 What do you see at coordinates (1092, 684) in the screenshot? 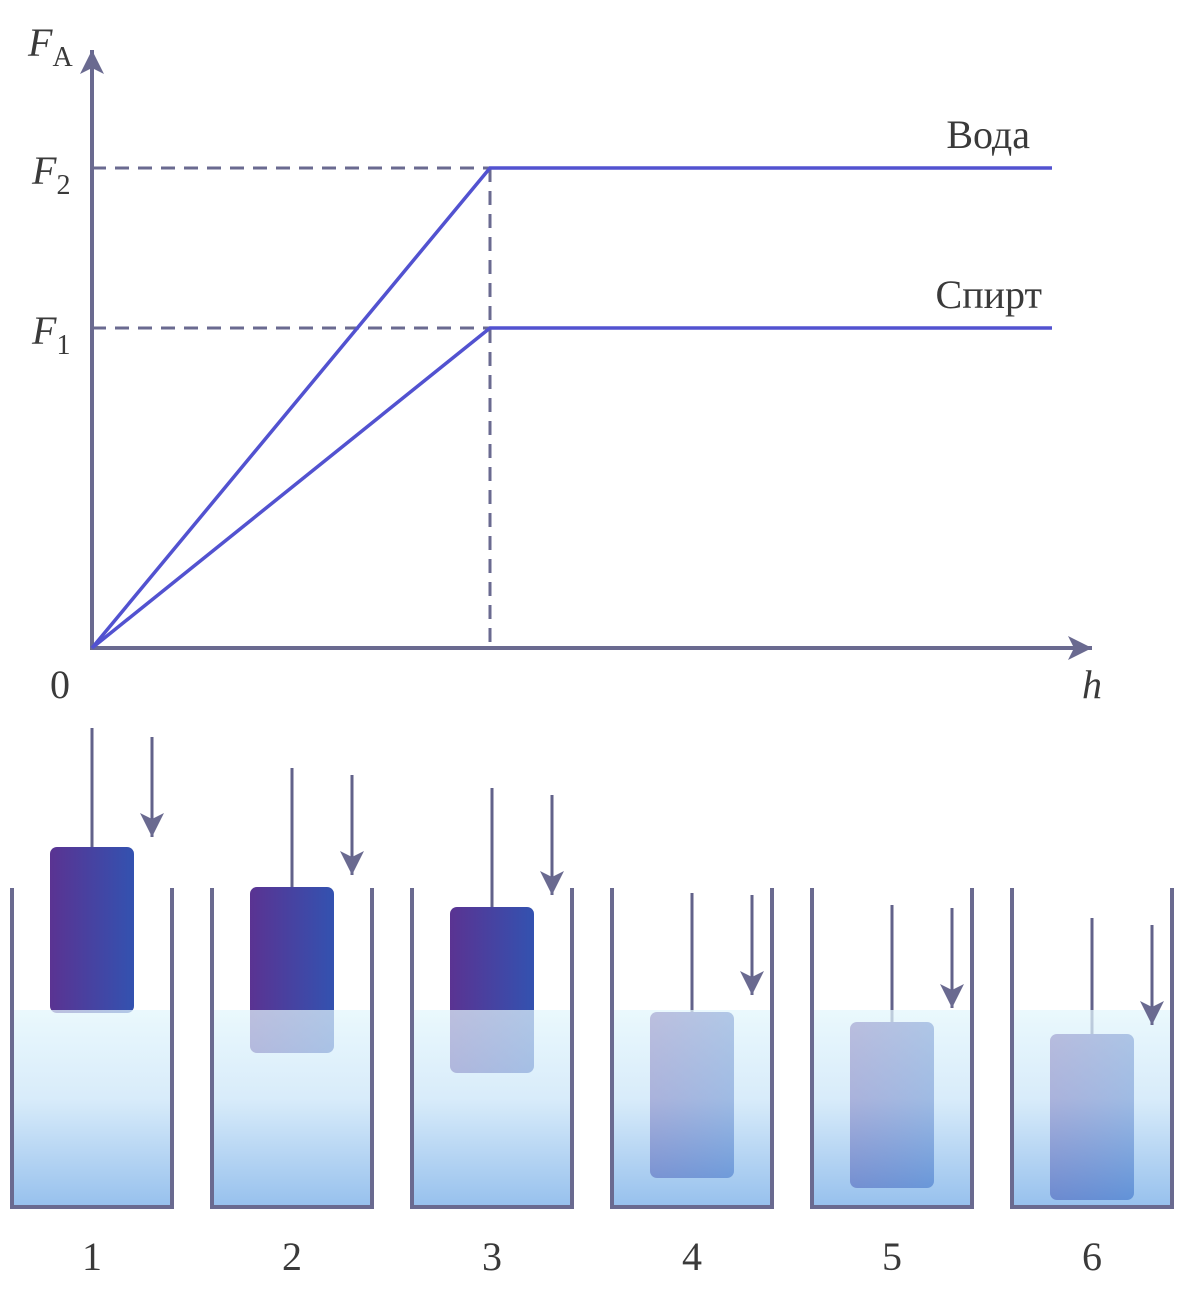
I see `x-axis-label: h` at bounding box center [1092, 684].